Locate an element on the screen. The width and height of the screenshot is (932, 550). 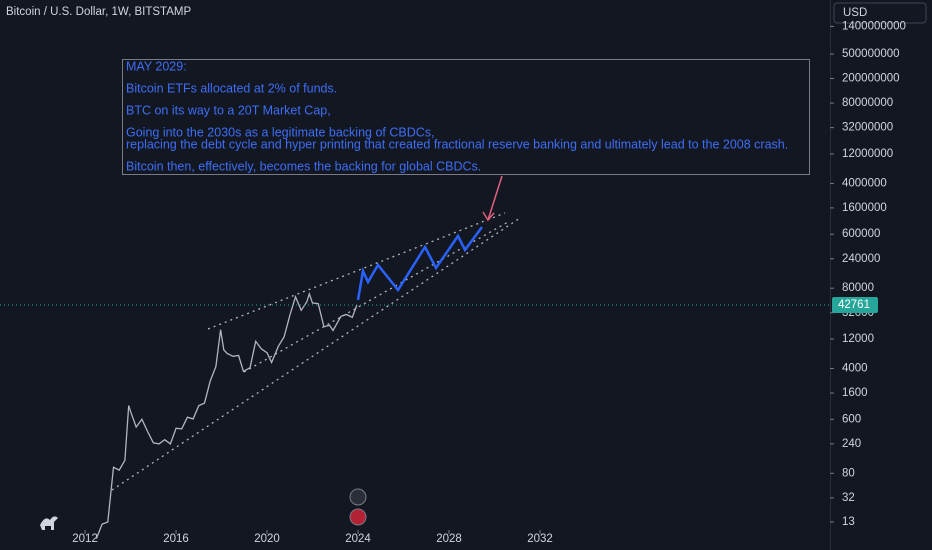
last-price-label: 42761 is located at coordinates (854, 305).